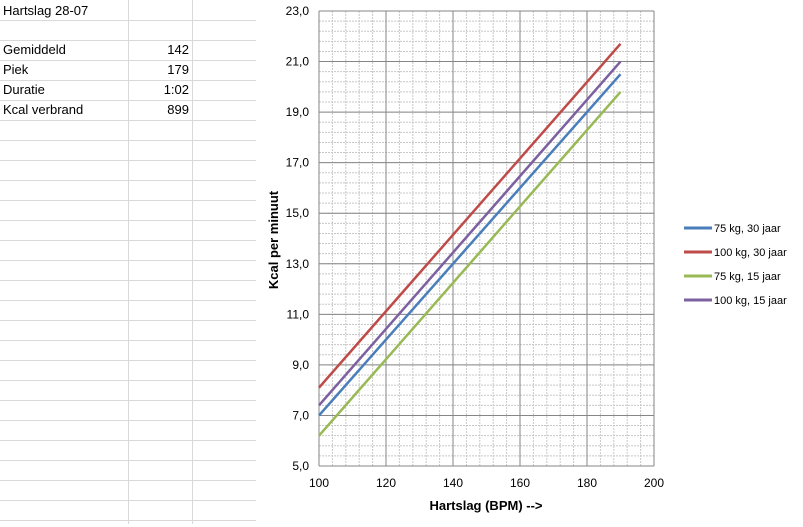 Image resolution: width=803 pixels, height=527 pixels. What do you see at coordinates (750, 301) in the screenshot?
I see `legend-label: 100 kg, 15 jaar` at bounding box center [750, 301].